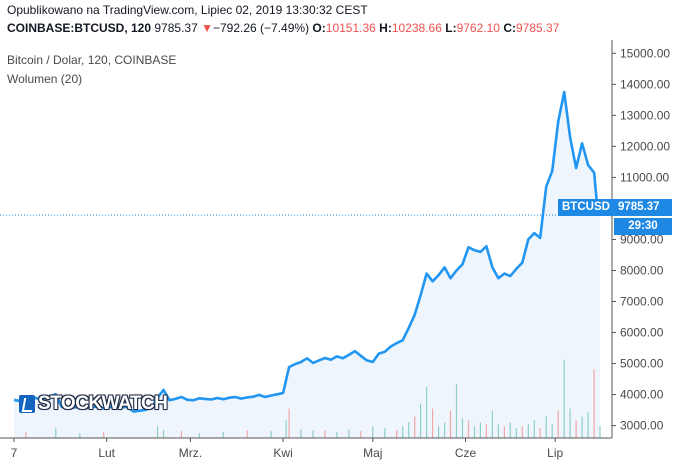  I want to click on current-price-label: 9785.37, so click(643, 207).